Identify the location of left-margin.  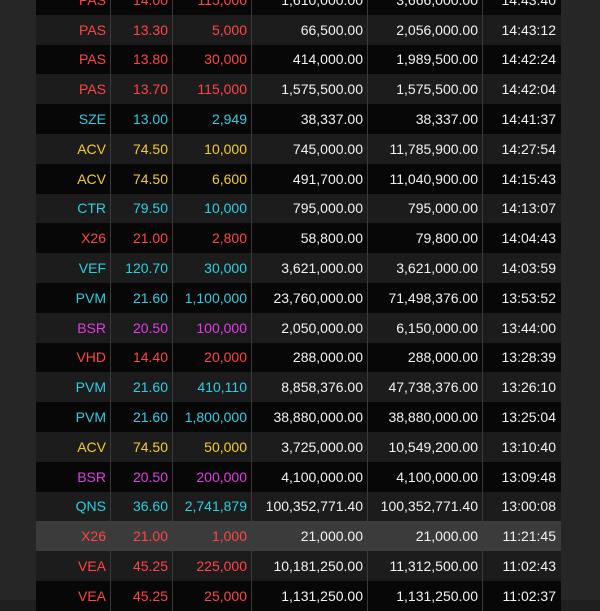
(18, 300).